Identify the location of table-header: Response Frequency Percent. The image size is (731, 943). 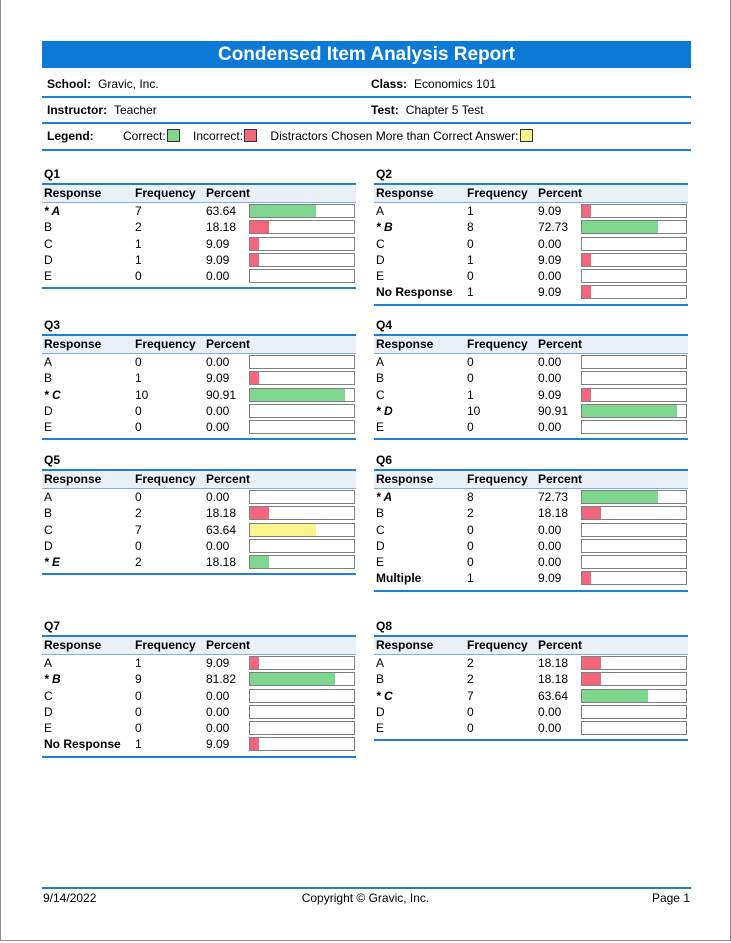
(531, 344).